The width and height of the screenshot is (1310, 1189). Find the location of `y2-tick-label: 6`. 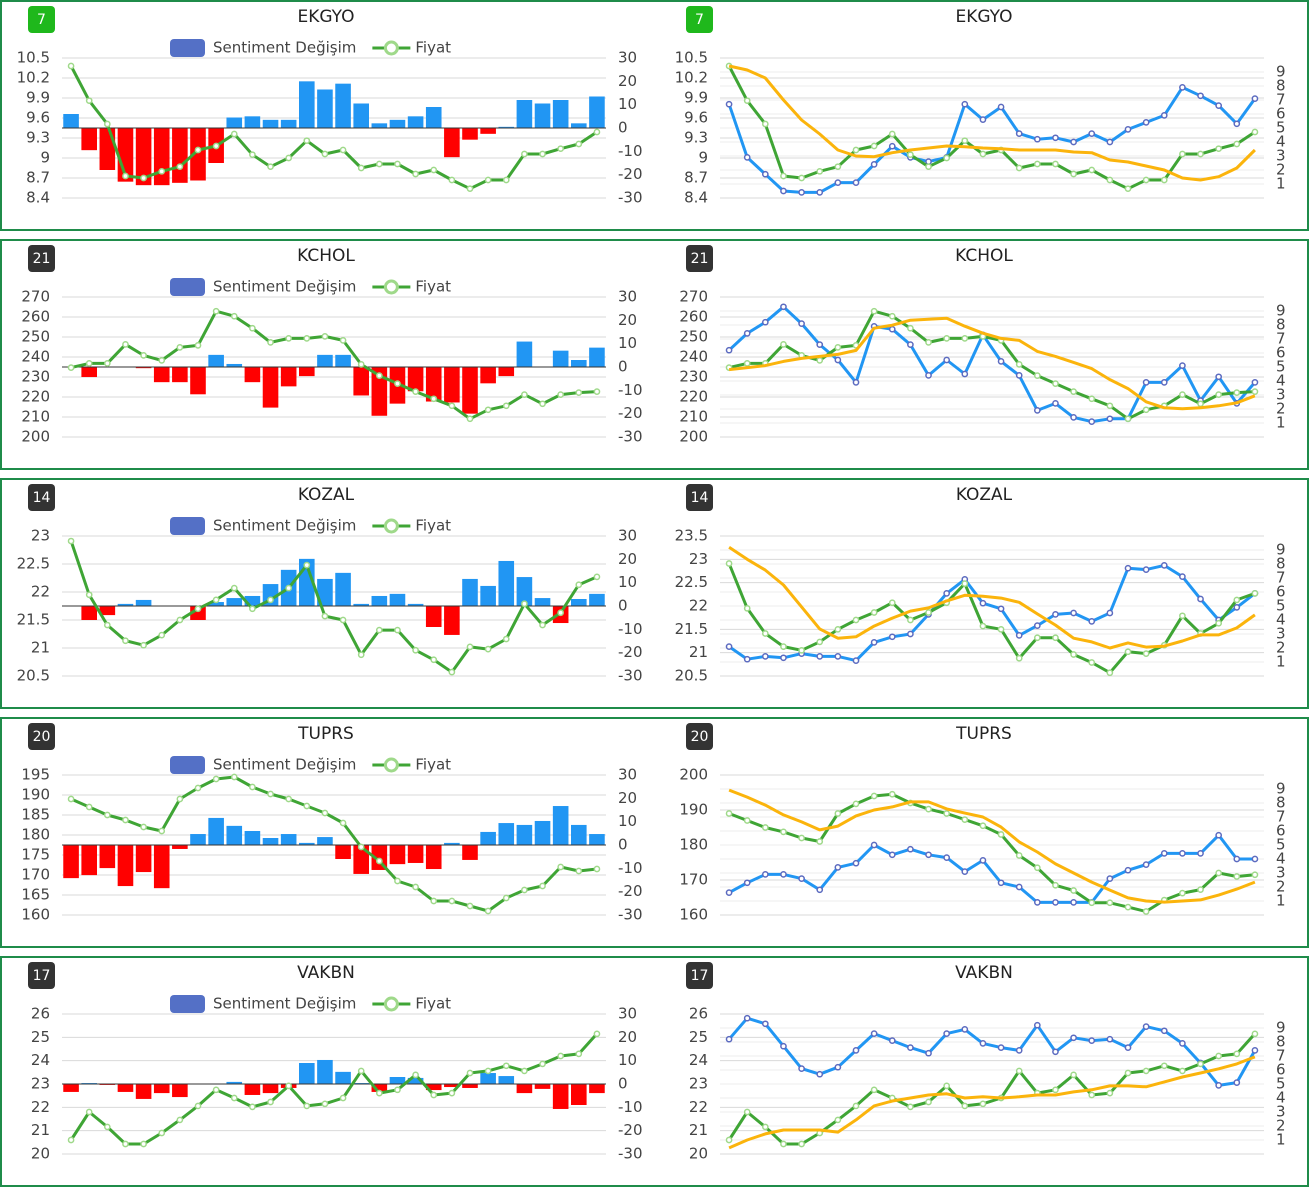

y2-tick-label: 6 is located at coordinates (1281, 592).